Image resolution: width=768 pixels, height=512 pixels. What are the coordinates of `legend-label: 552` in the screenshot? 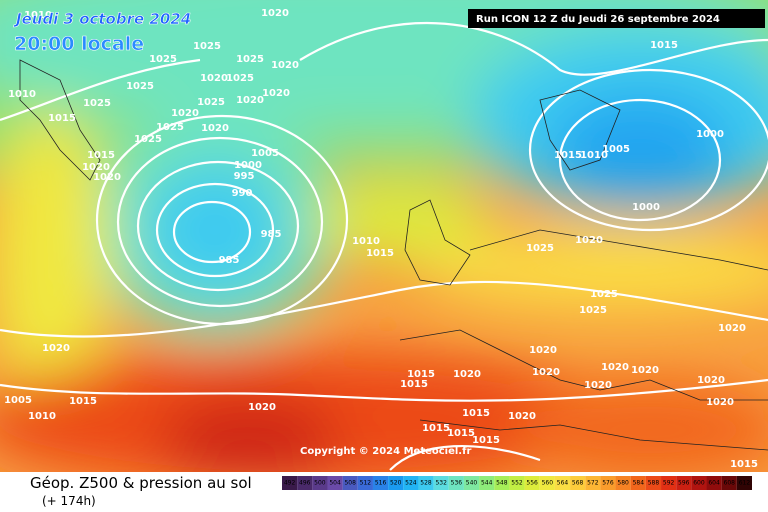 It's located at (517, 483).